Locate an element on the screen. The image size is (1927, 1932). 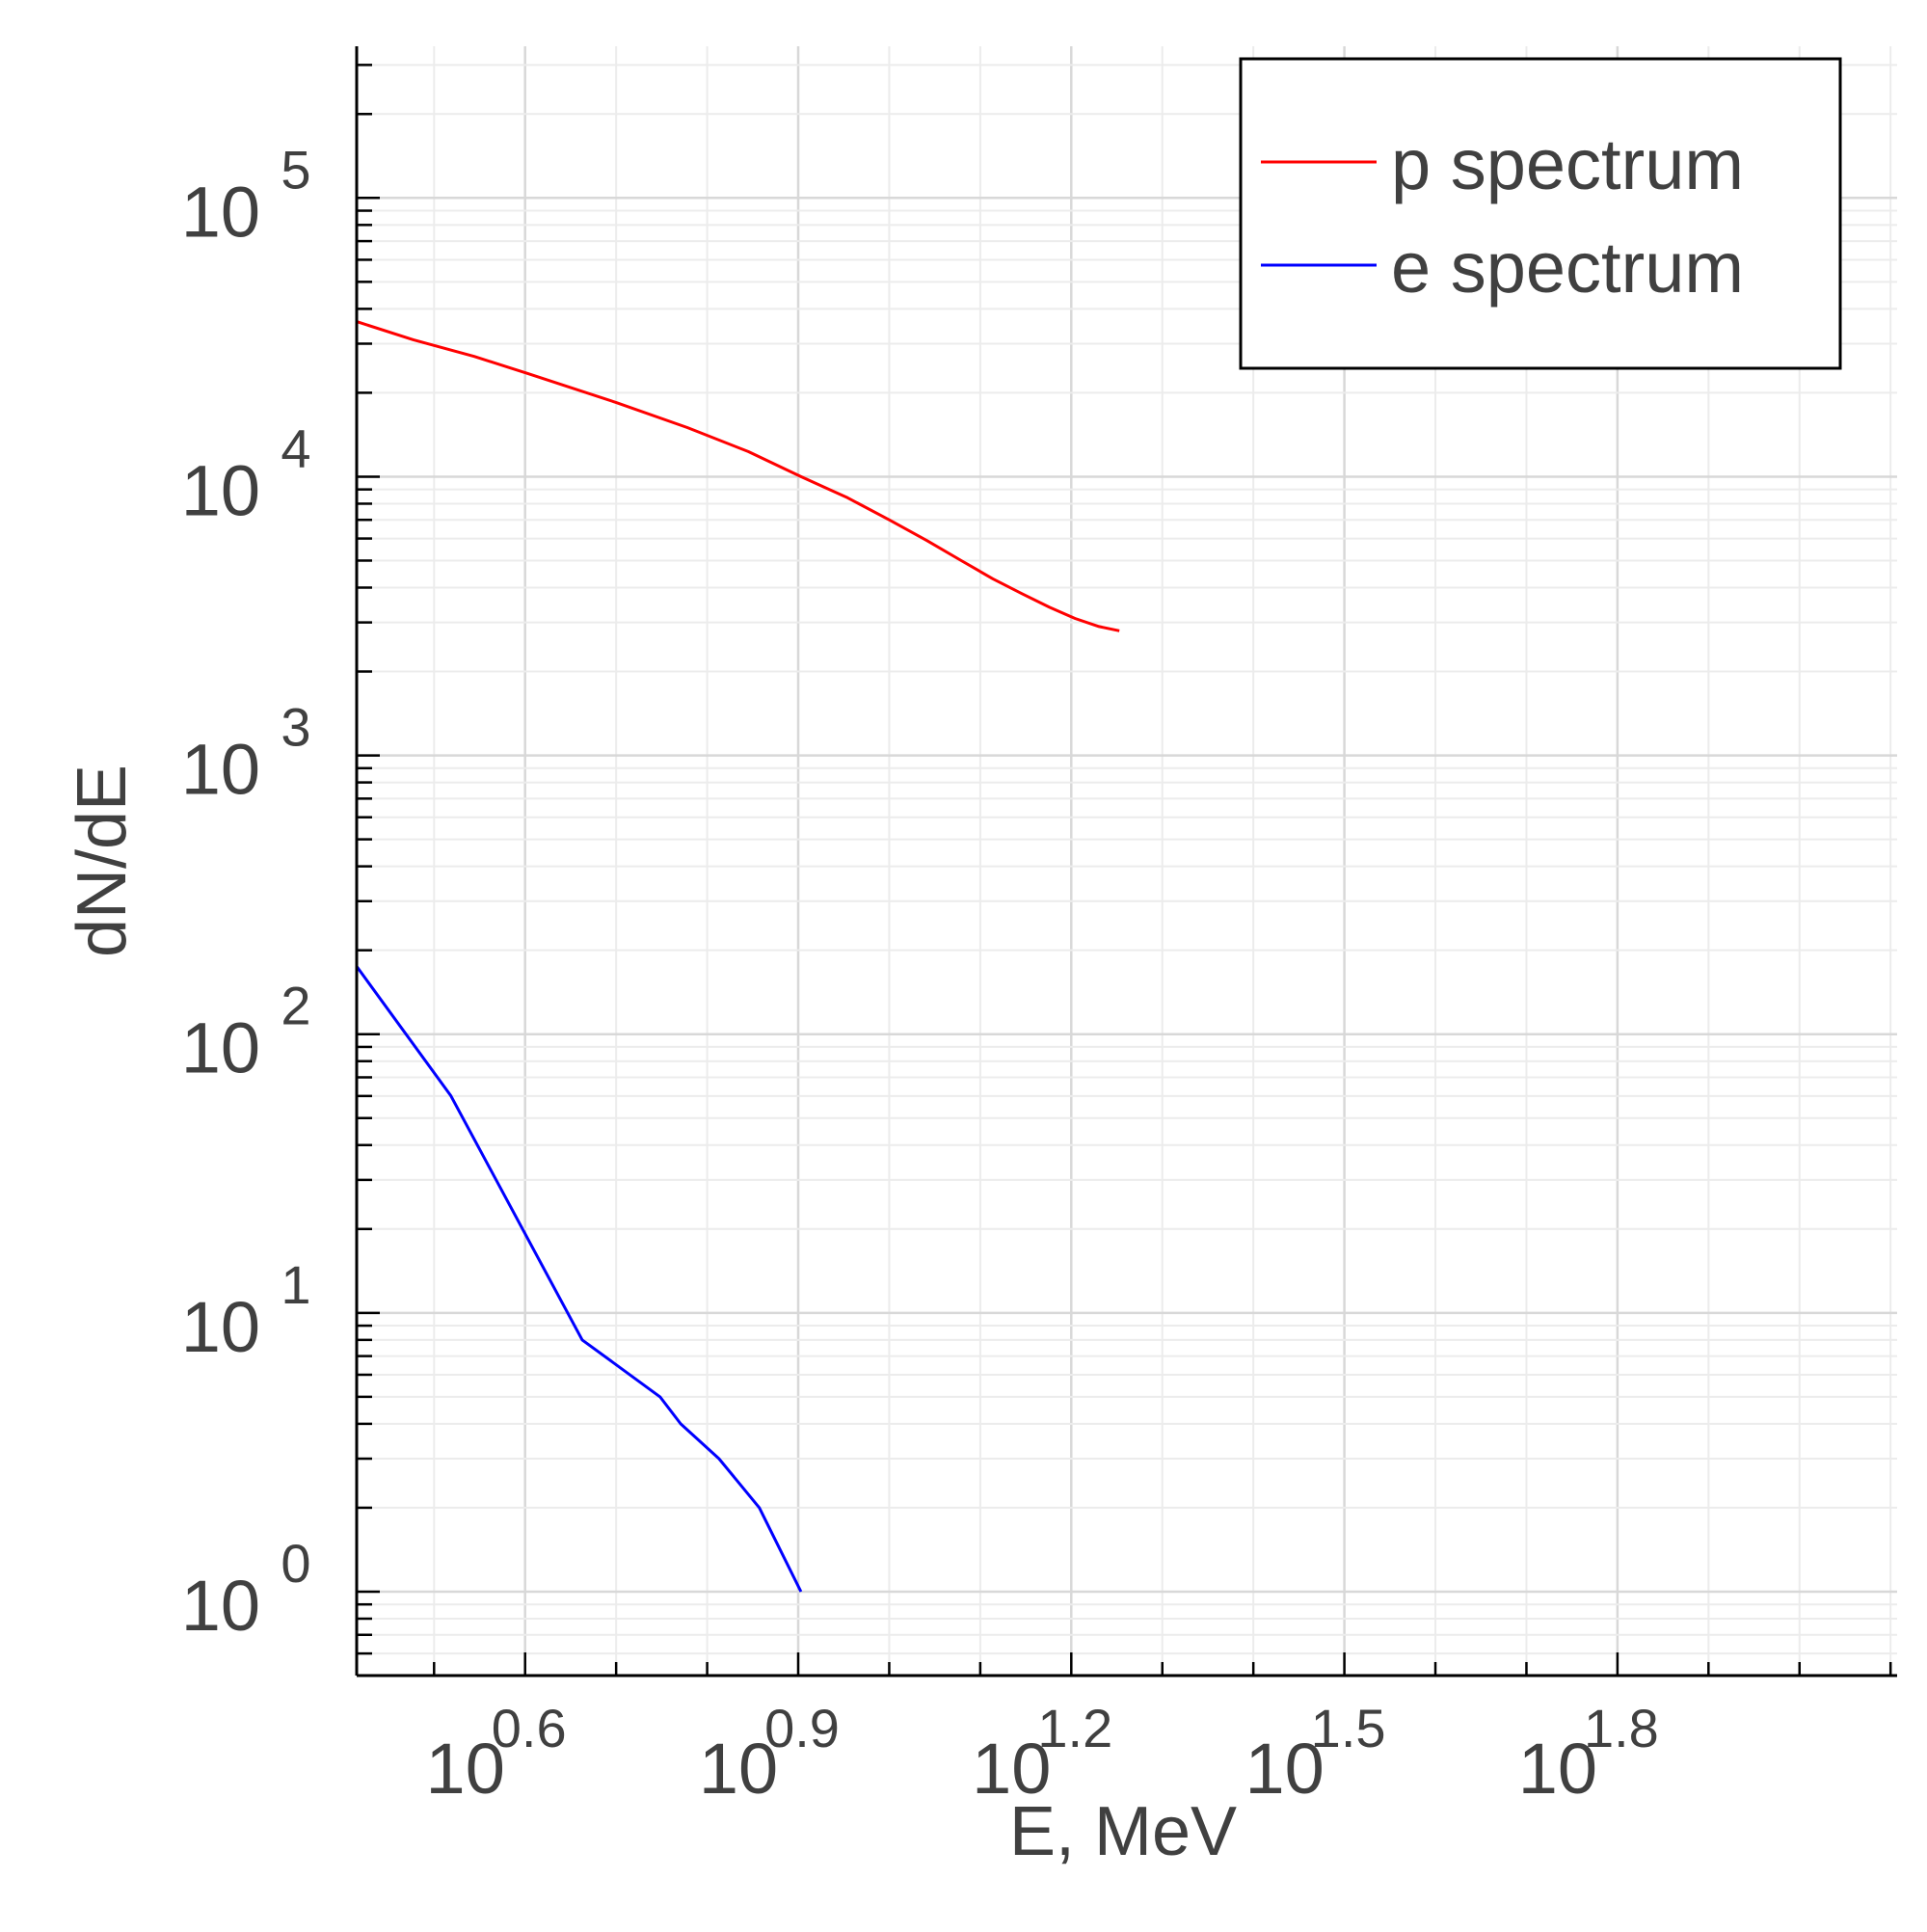
legend-box is located at coordinates (1540, 213).